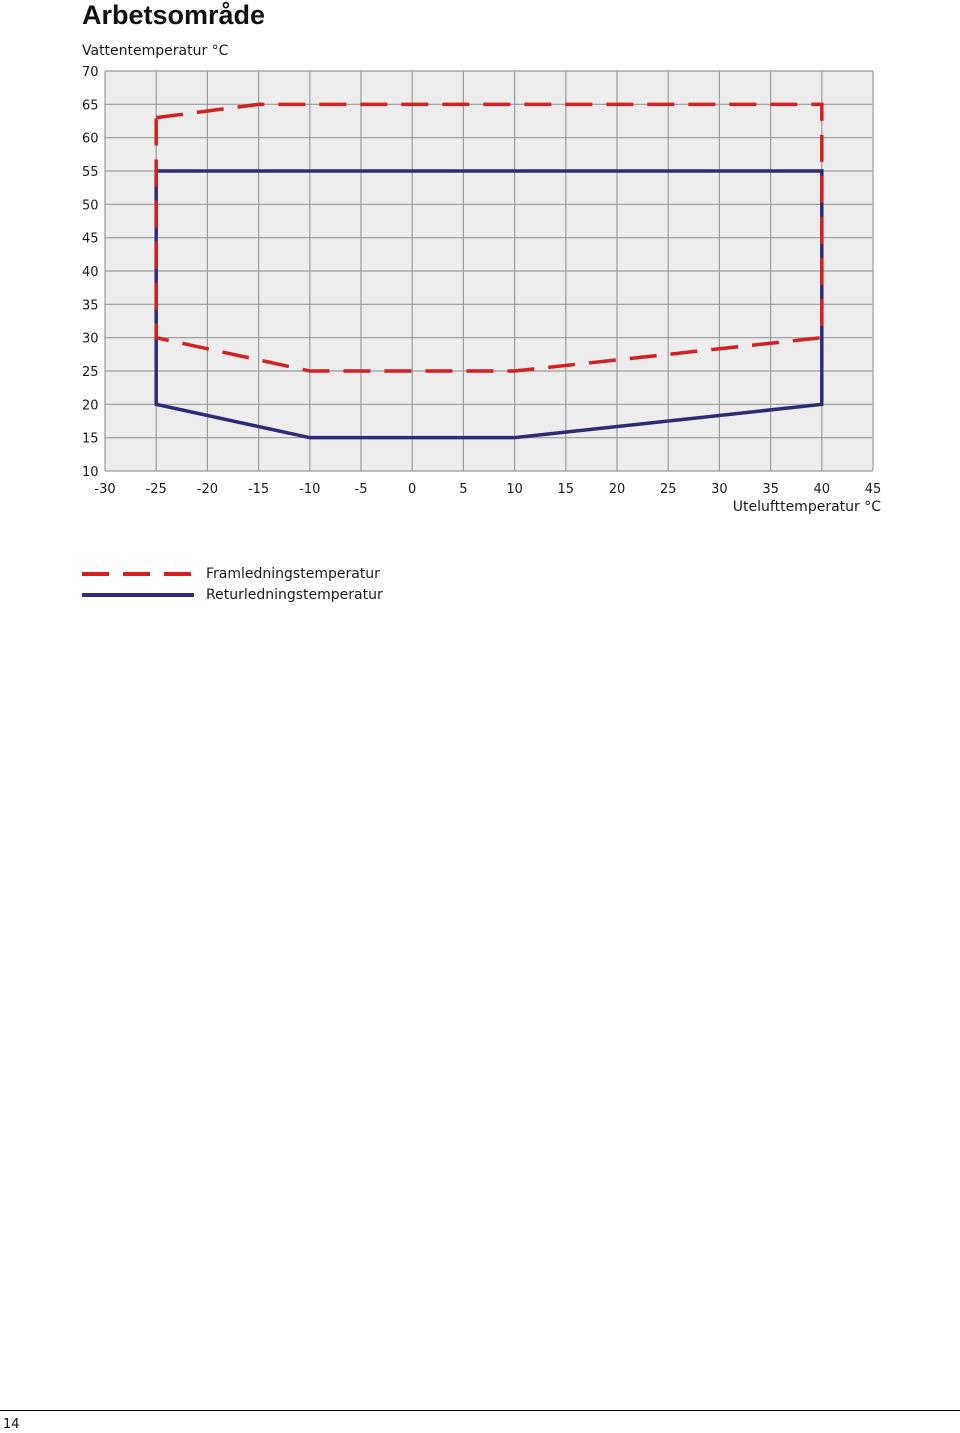 Image resolution: width=960 pixels, height=1433 pixels. What do you see at coordinates (90, 172) in the screenshot?
I see `y-tick-label: 55` at bounding box center [90, 172].